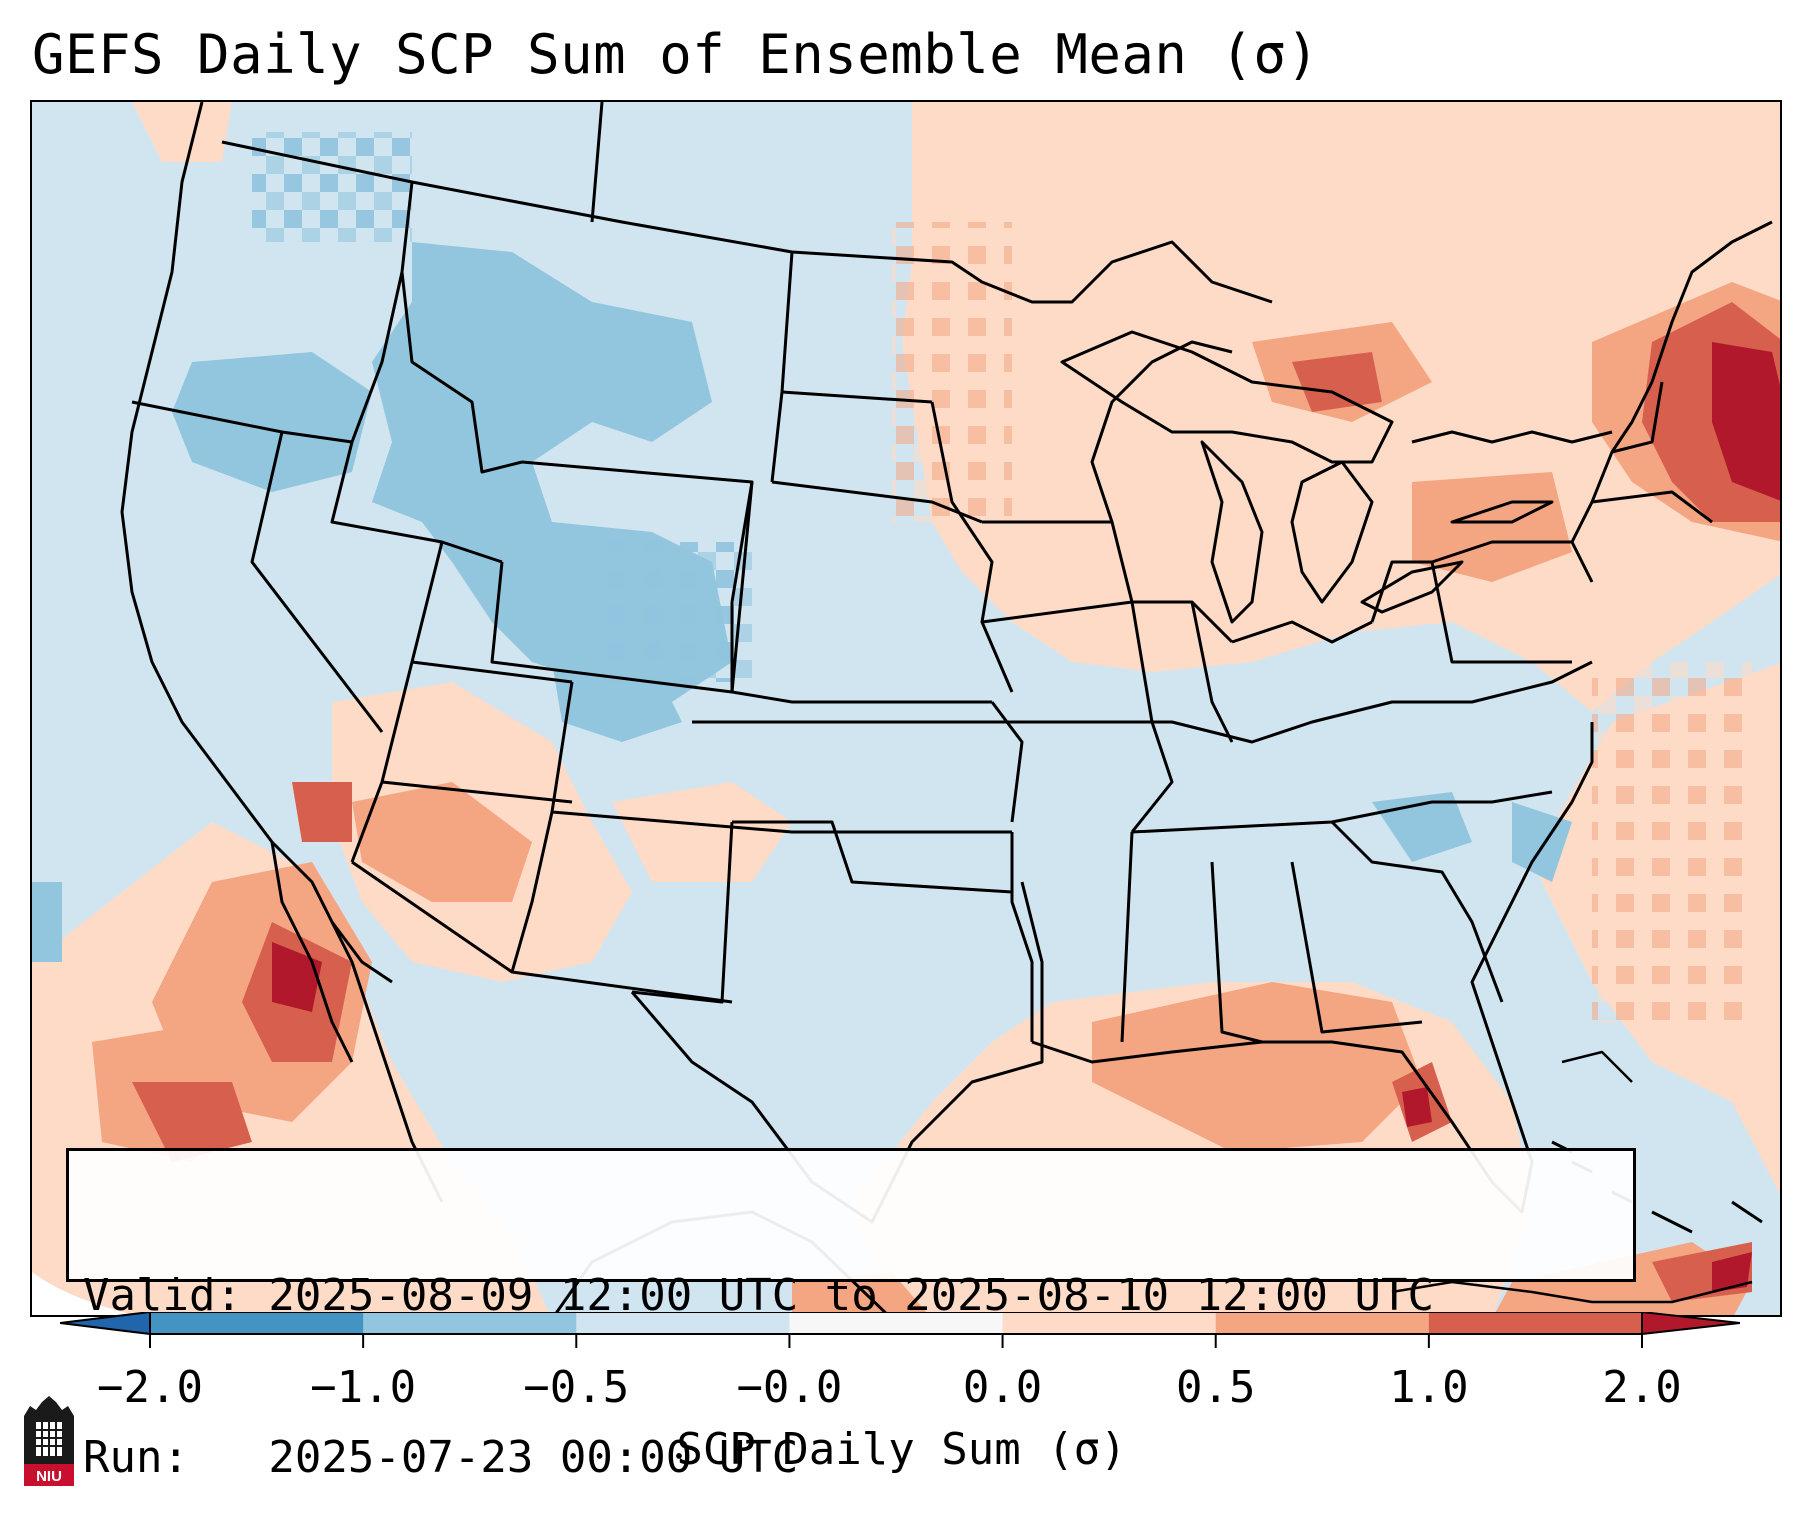  I want to click on anomaly-field-speckle-atlantic, so click(1672, 842).